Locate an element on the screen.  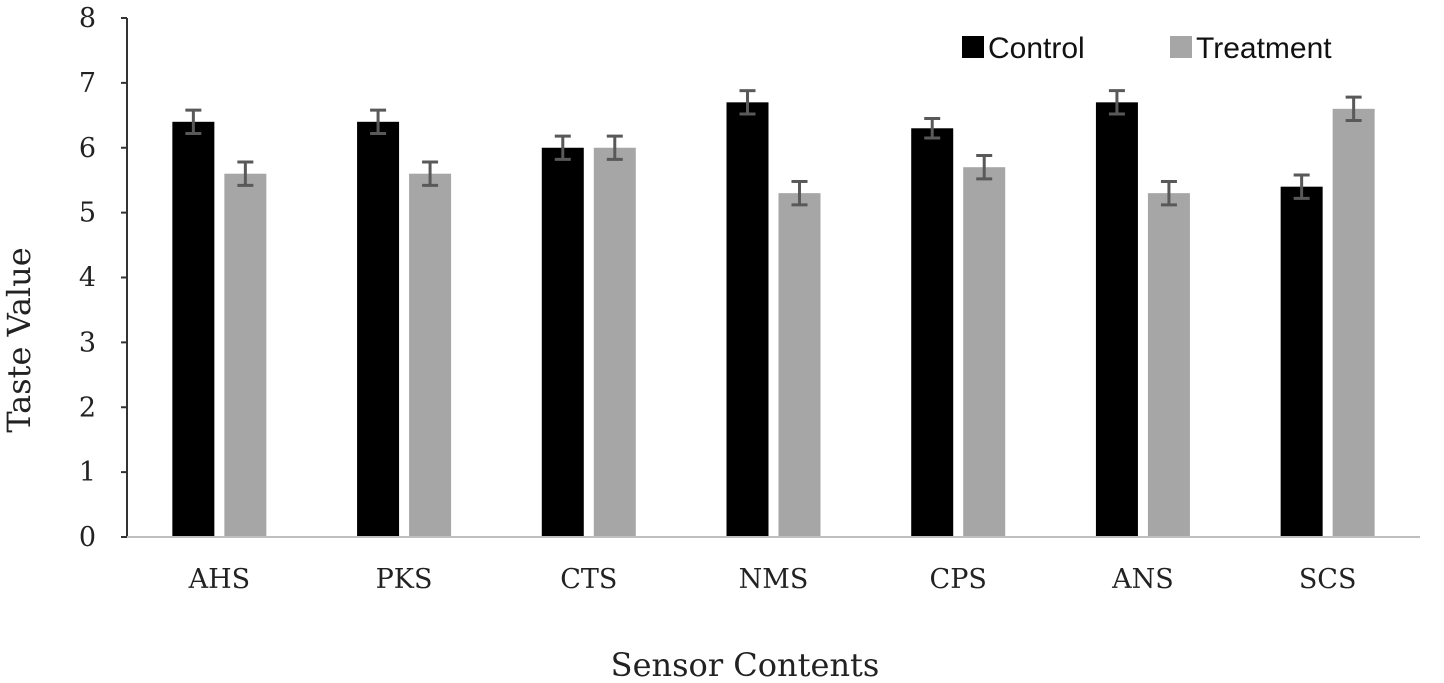
legend-swatch-treatment is located at coordinates (1181, 47).